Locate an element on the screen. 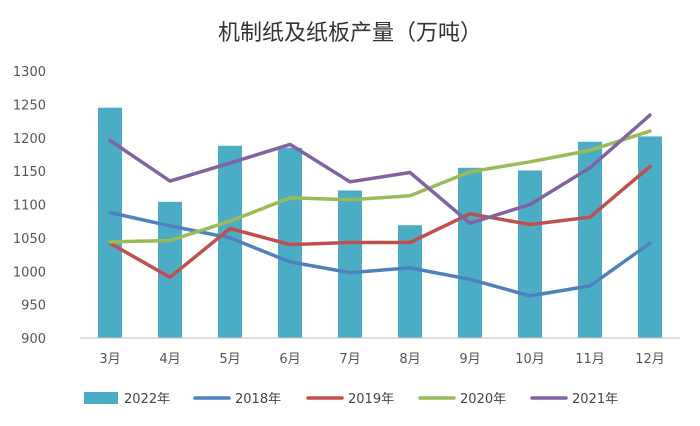 This screenshot has height=426, width=700. legend: 2022年 2018年 2019年 2020年 2021年 is located at coordinates (351, 399).